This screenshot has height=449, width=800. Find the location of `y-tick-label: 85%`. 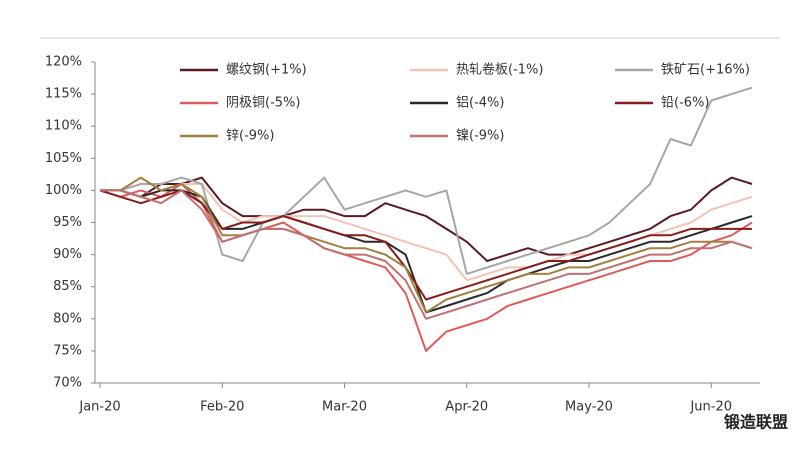

y-tick-label: 85% is located at coordinates (67, 286).